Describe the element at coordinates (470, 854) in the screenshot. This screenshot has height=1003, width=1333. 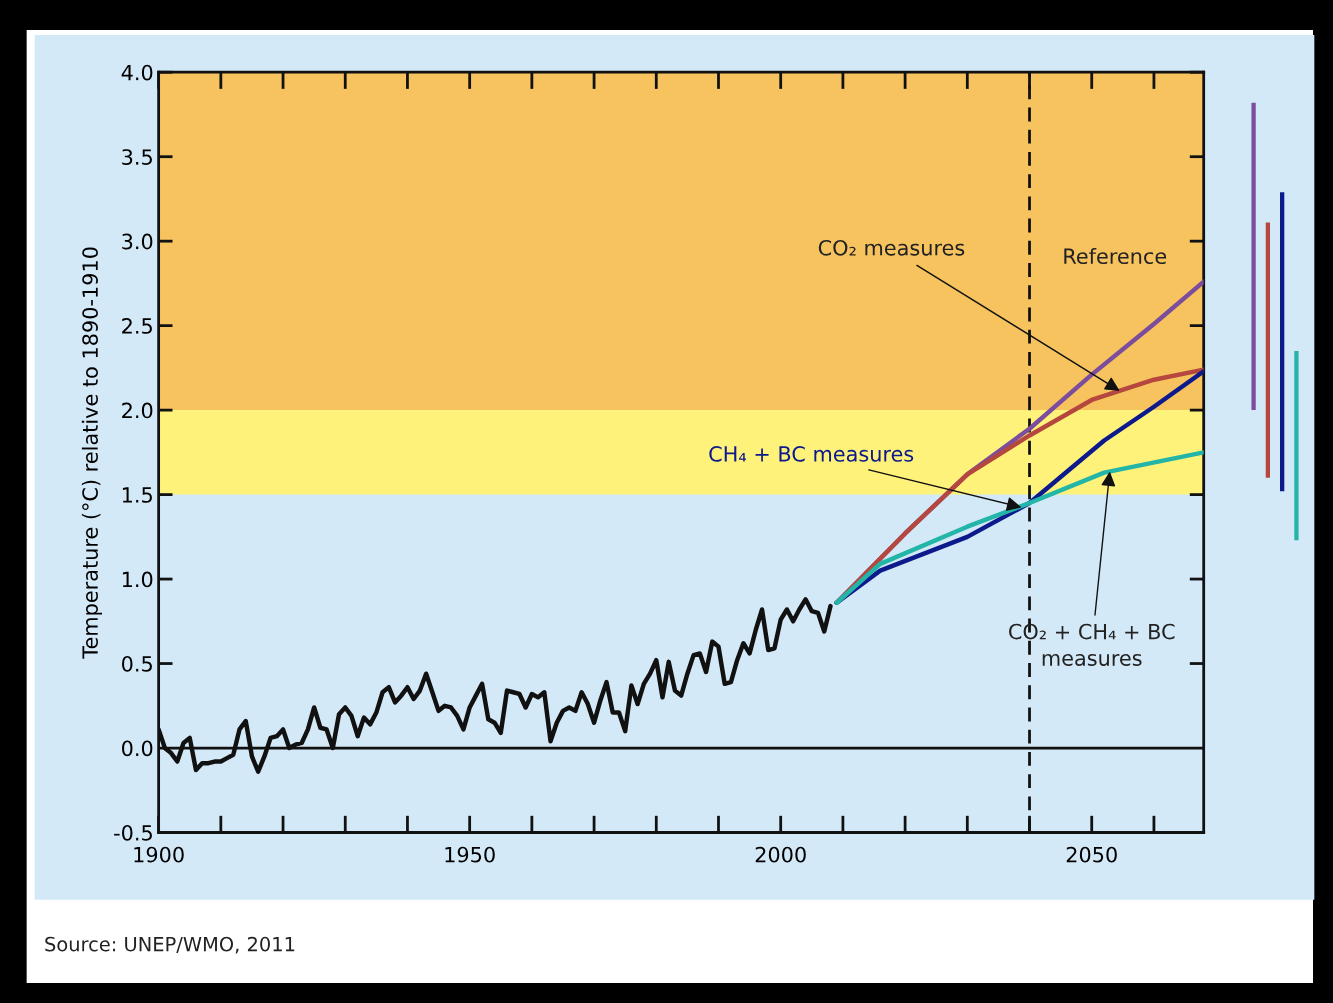
I see `x-tick-label: 1950` at that location.